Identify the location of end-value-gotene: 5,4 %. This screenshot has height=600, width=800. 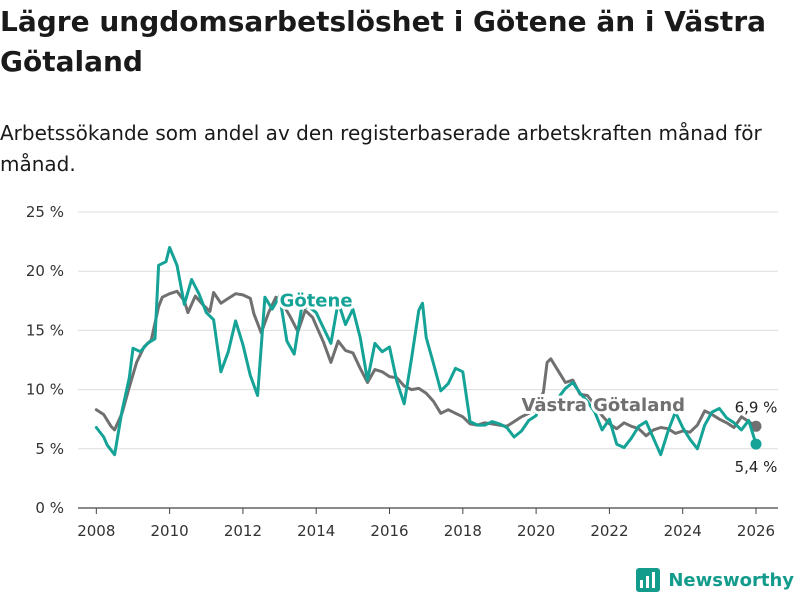
(756, 467).